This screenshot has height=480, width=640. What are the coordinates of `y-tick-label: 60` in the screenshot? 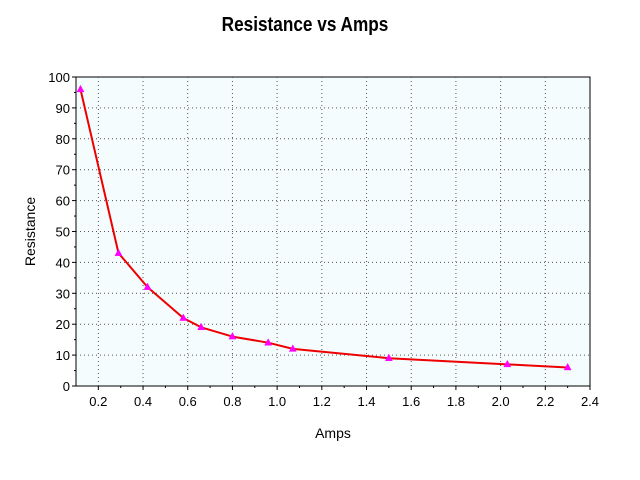 It's located at (63, 201).